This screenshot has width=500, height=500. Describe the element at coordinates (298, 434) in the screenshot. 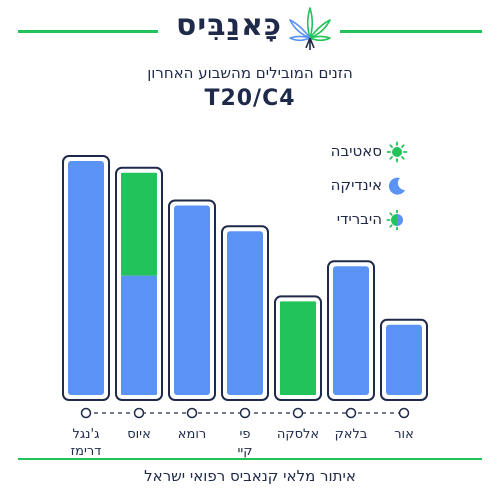

I see `x-tick-label: אלסקה` at that location.